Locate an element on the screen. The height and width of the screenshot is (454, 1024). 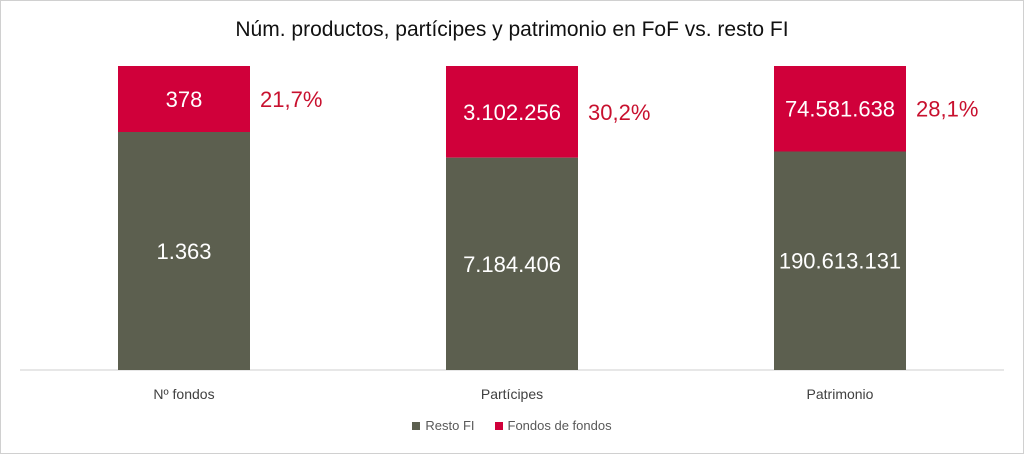
share-label-n-fondos: 21,7% is located at coordinates (291, 99).